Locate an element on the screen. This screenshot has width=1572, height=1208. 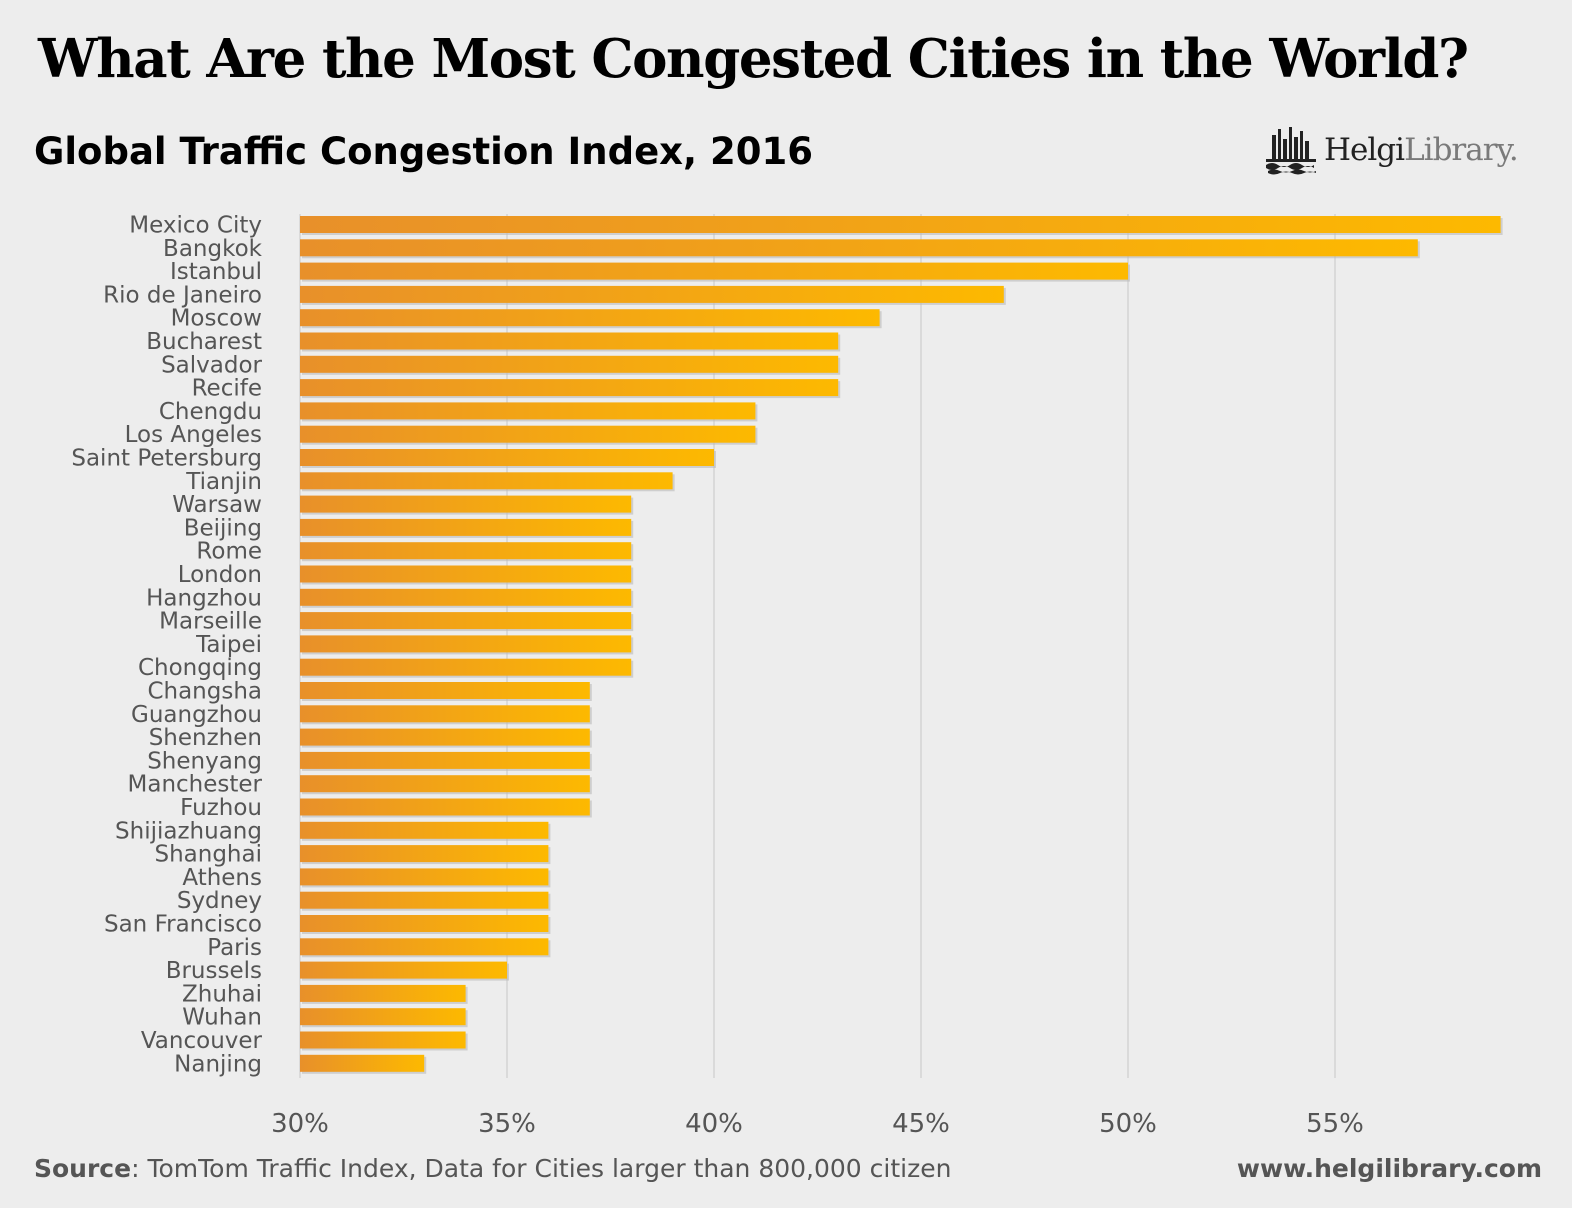
category-label: Zhuhai is located at coordinates (222, 994).